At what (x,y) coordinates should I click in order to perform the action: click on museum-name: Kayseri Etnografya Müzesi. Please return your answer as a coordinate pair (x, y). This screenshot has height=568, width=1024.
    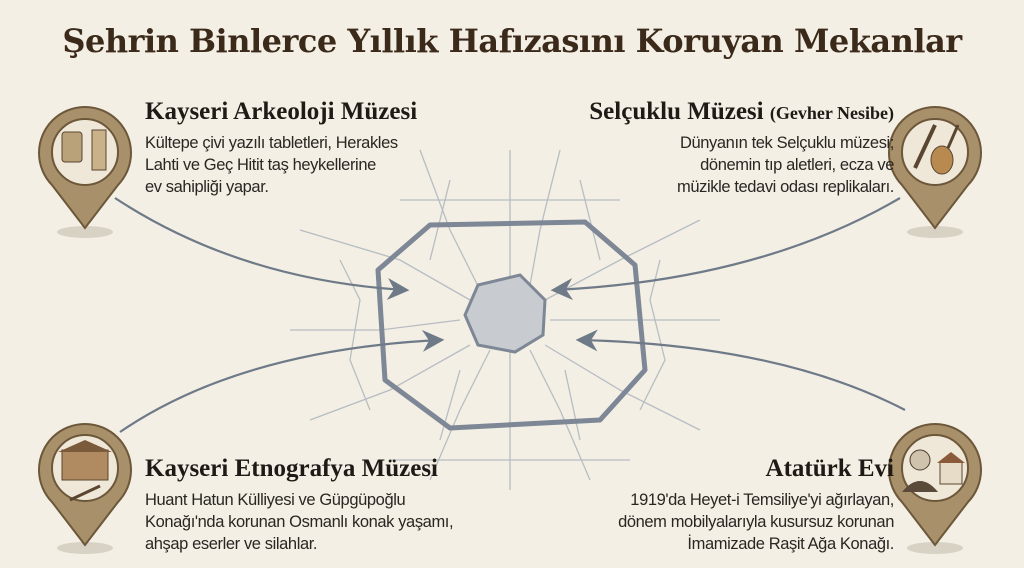
    Looking at the image, I should click on (292, 468).